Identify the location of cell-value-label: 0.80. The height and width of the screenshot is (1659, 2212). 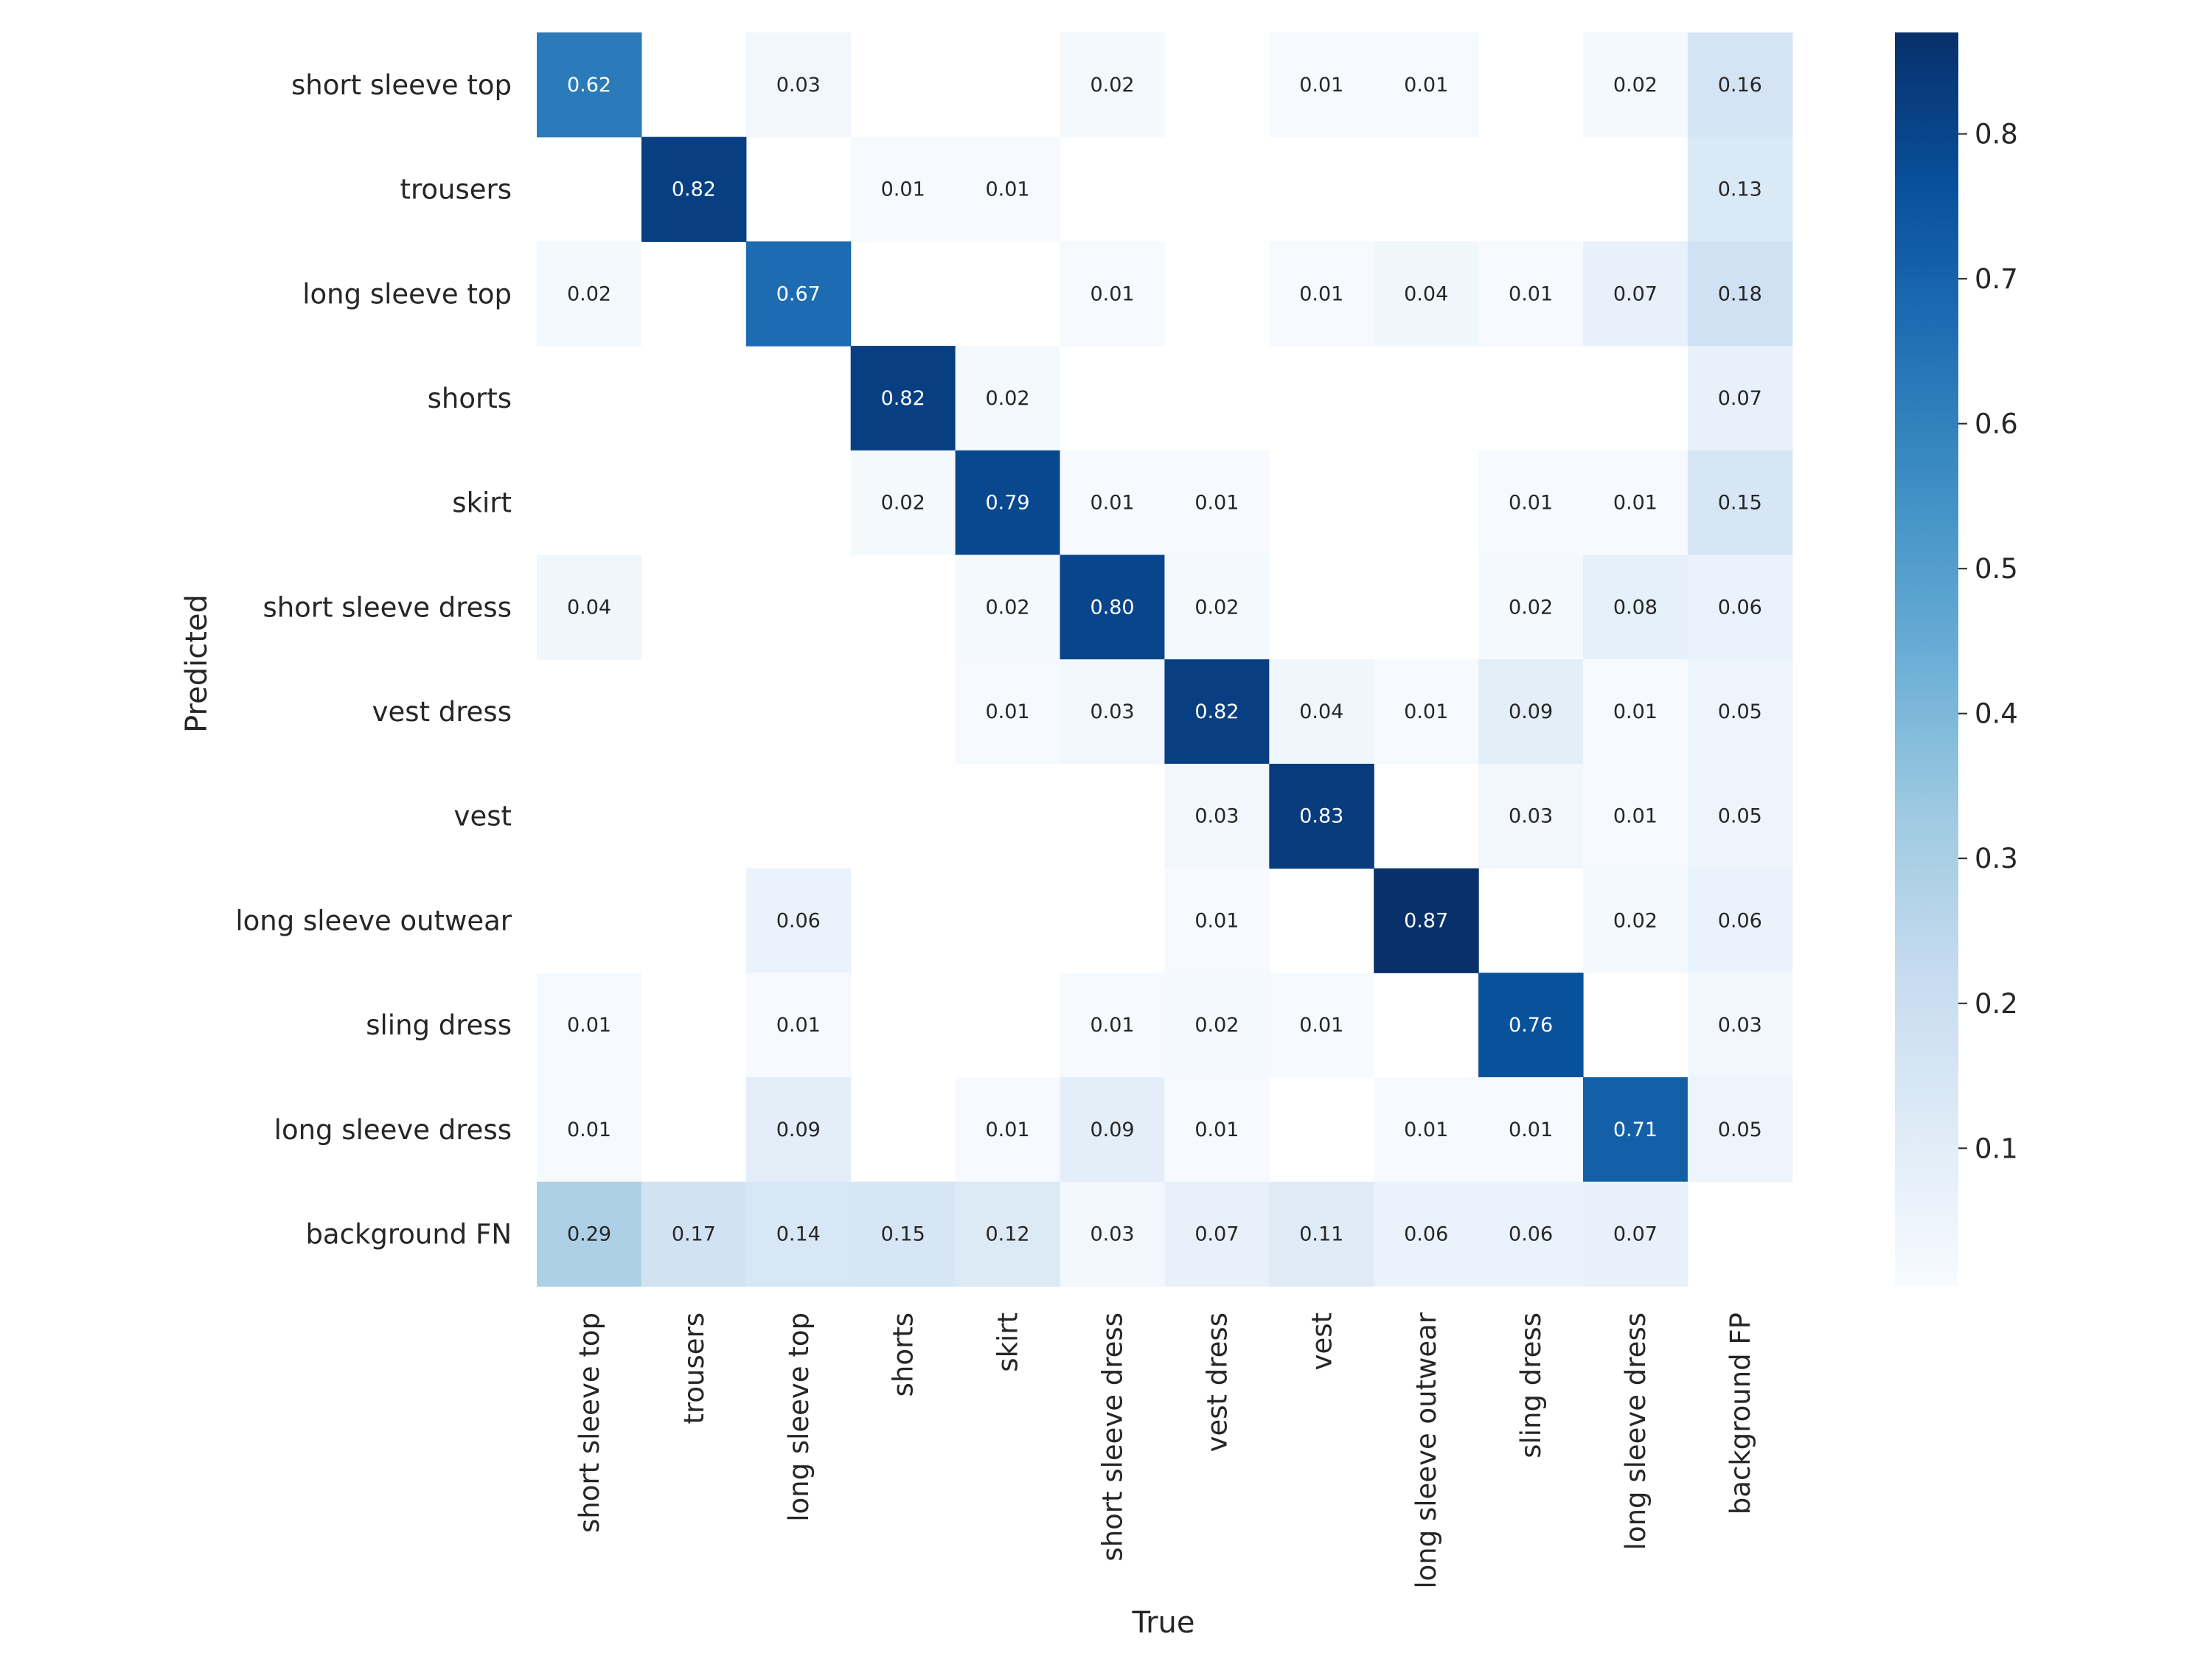
(1112, 607).